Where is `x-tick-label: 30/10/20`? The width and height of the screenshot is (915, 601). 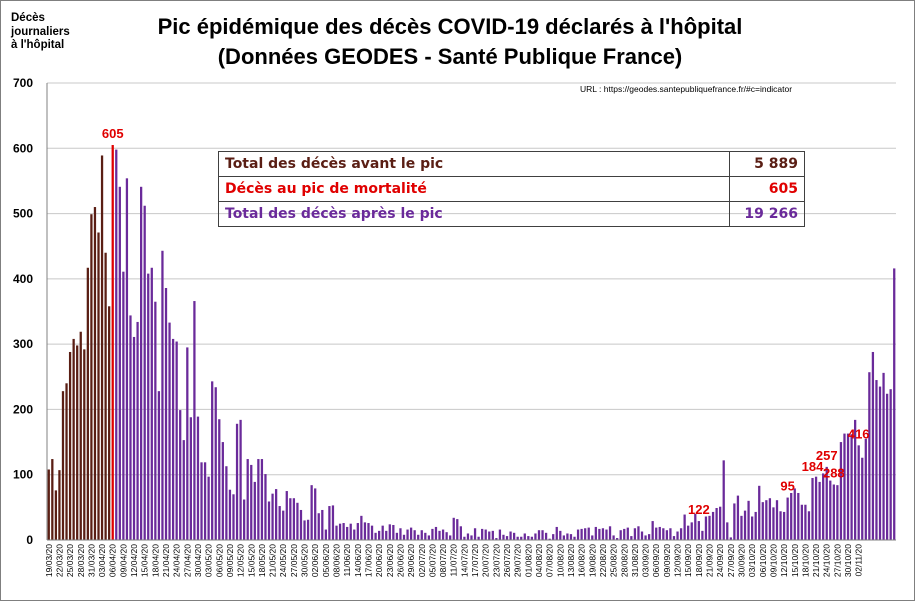
x-tick-label: 30/10/20 is located at coordinates (848, 560).